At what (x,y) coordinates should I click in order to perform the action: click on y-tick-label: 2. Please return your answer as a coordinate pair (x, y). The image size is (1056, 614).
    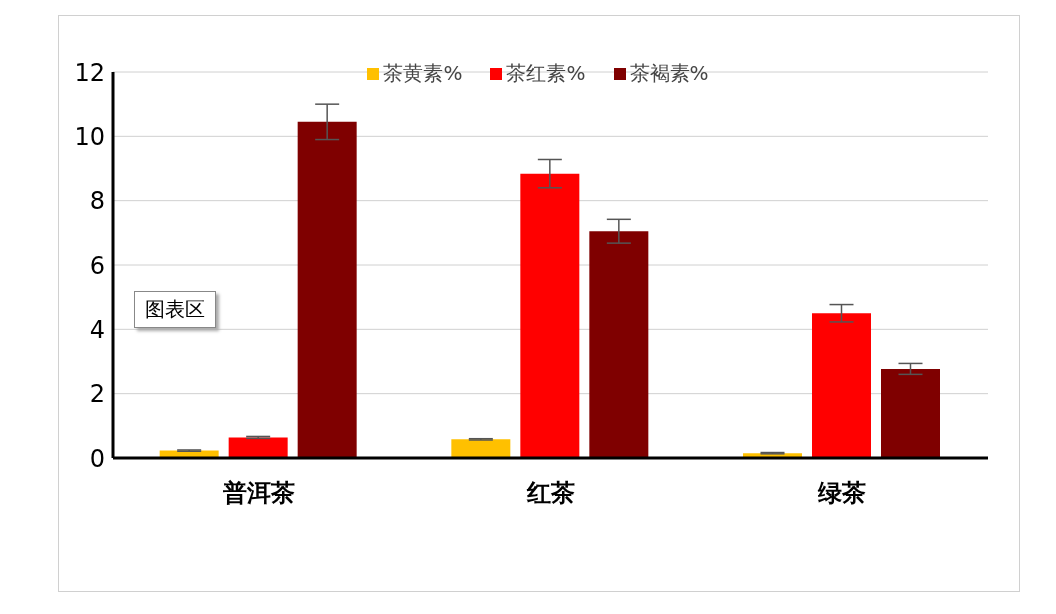
    Looking at the image, I should click on (97, 394).